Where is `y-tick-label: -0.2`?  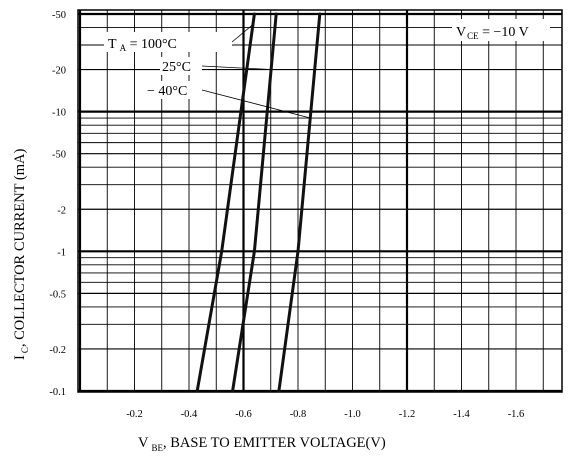 y-tick-label: -0.2 is located at coordinates (57, 350).